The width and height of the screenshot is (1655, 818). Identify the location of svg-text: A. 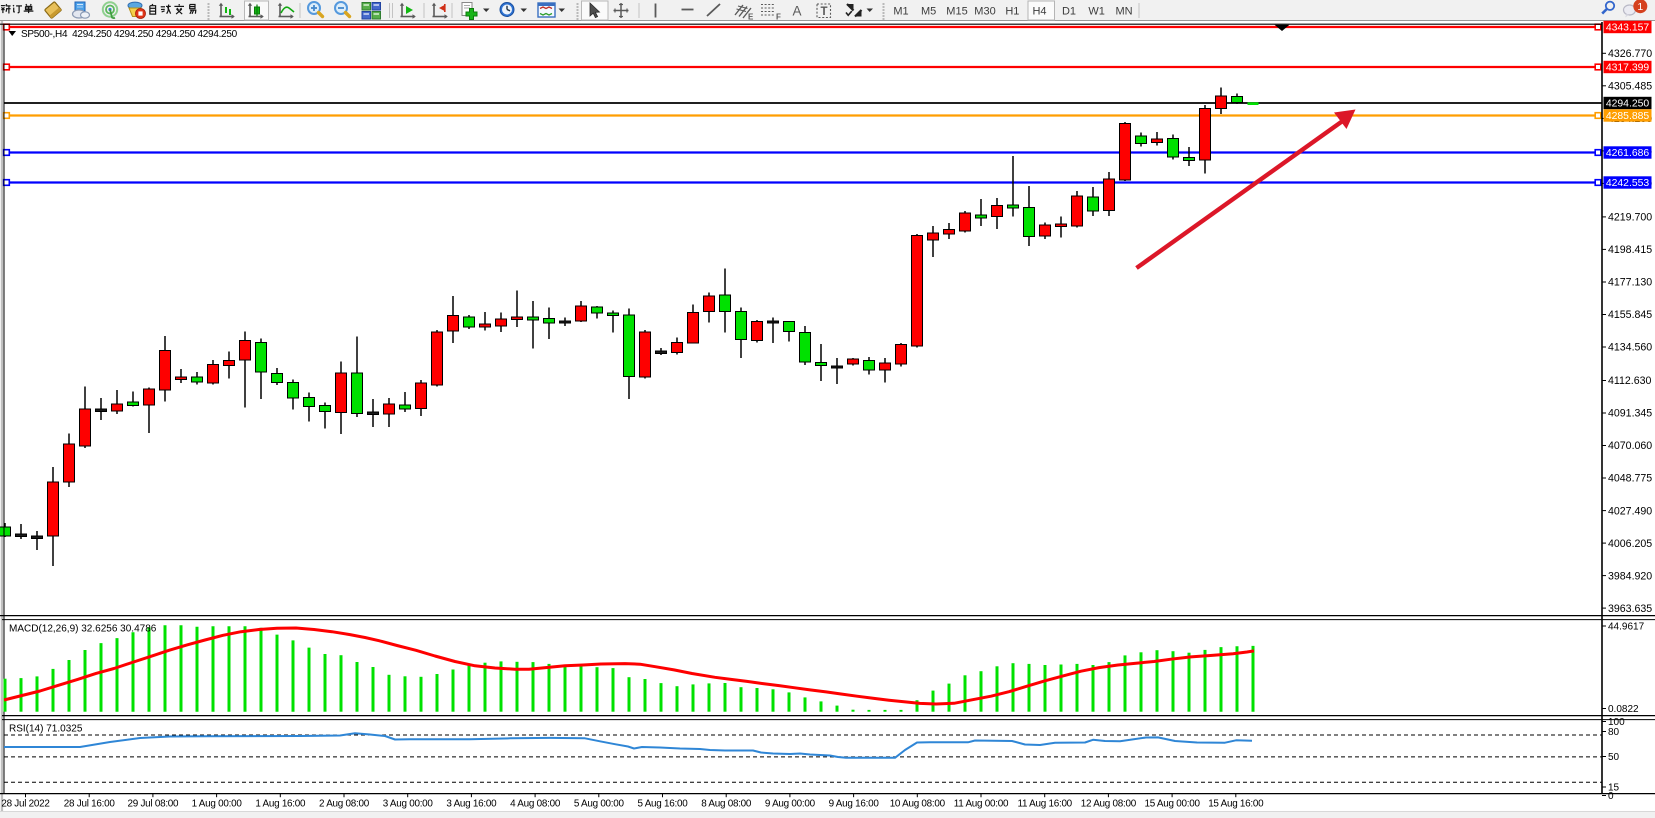
(797, 11).